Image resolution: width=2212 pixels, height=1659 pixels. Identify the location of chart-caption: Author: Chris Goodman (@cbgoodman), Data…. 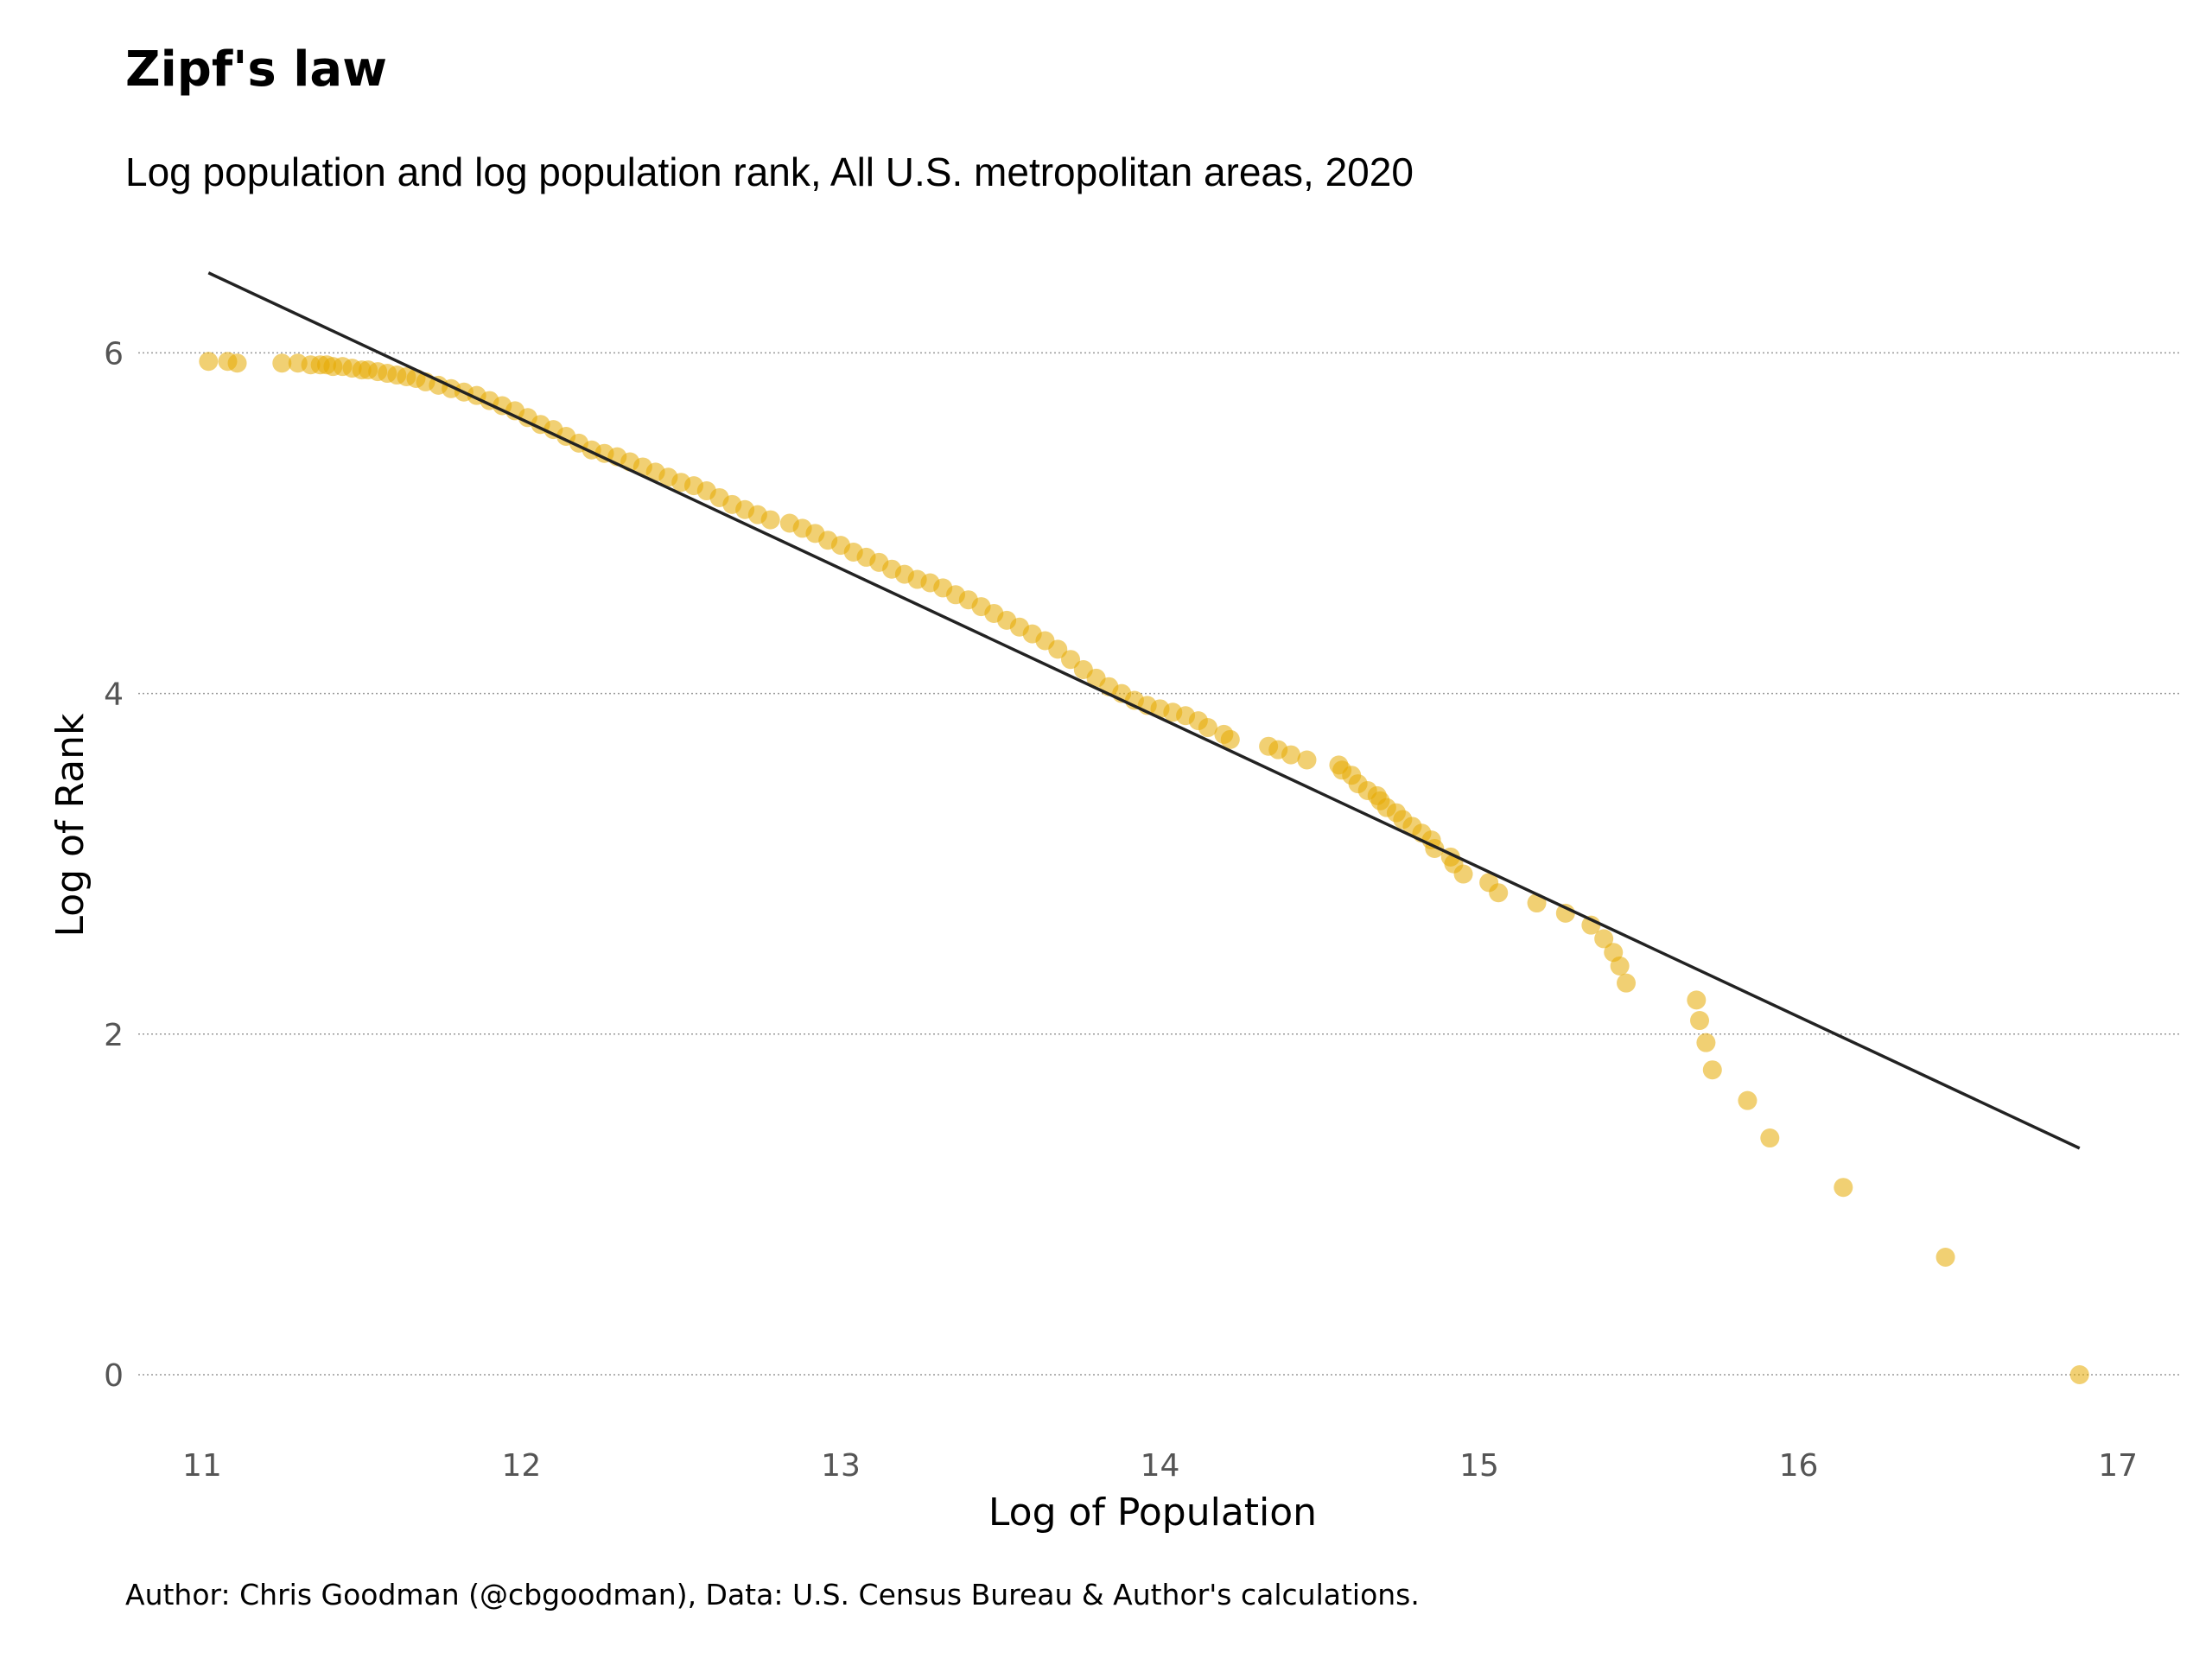
(772, 1594).